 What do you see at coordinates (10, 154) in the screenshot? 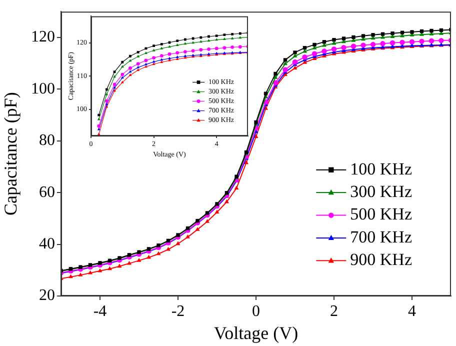
I see `y-axis-title: Capacitance (pF)` at bounding box center [10, 154].